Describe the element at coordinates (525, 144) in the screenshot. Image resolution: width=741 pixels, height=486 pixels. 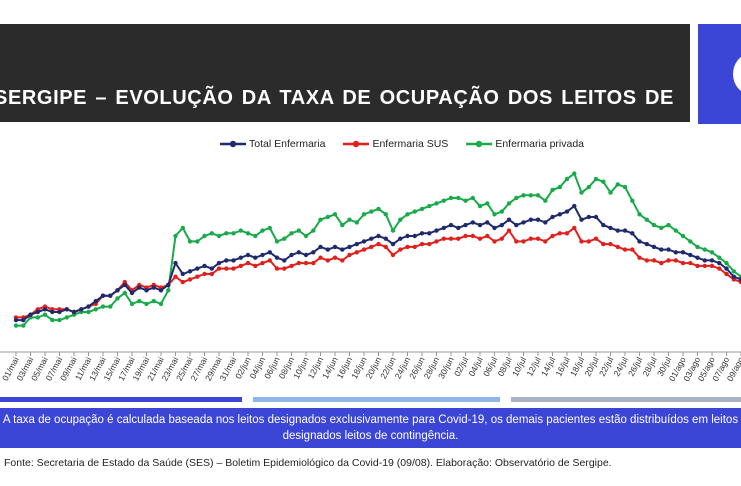
I see `legend-item-privada: Enfermaria privada` at that location.